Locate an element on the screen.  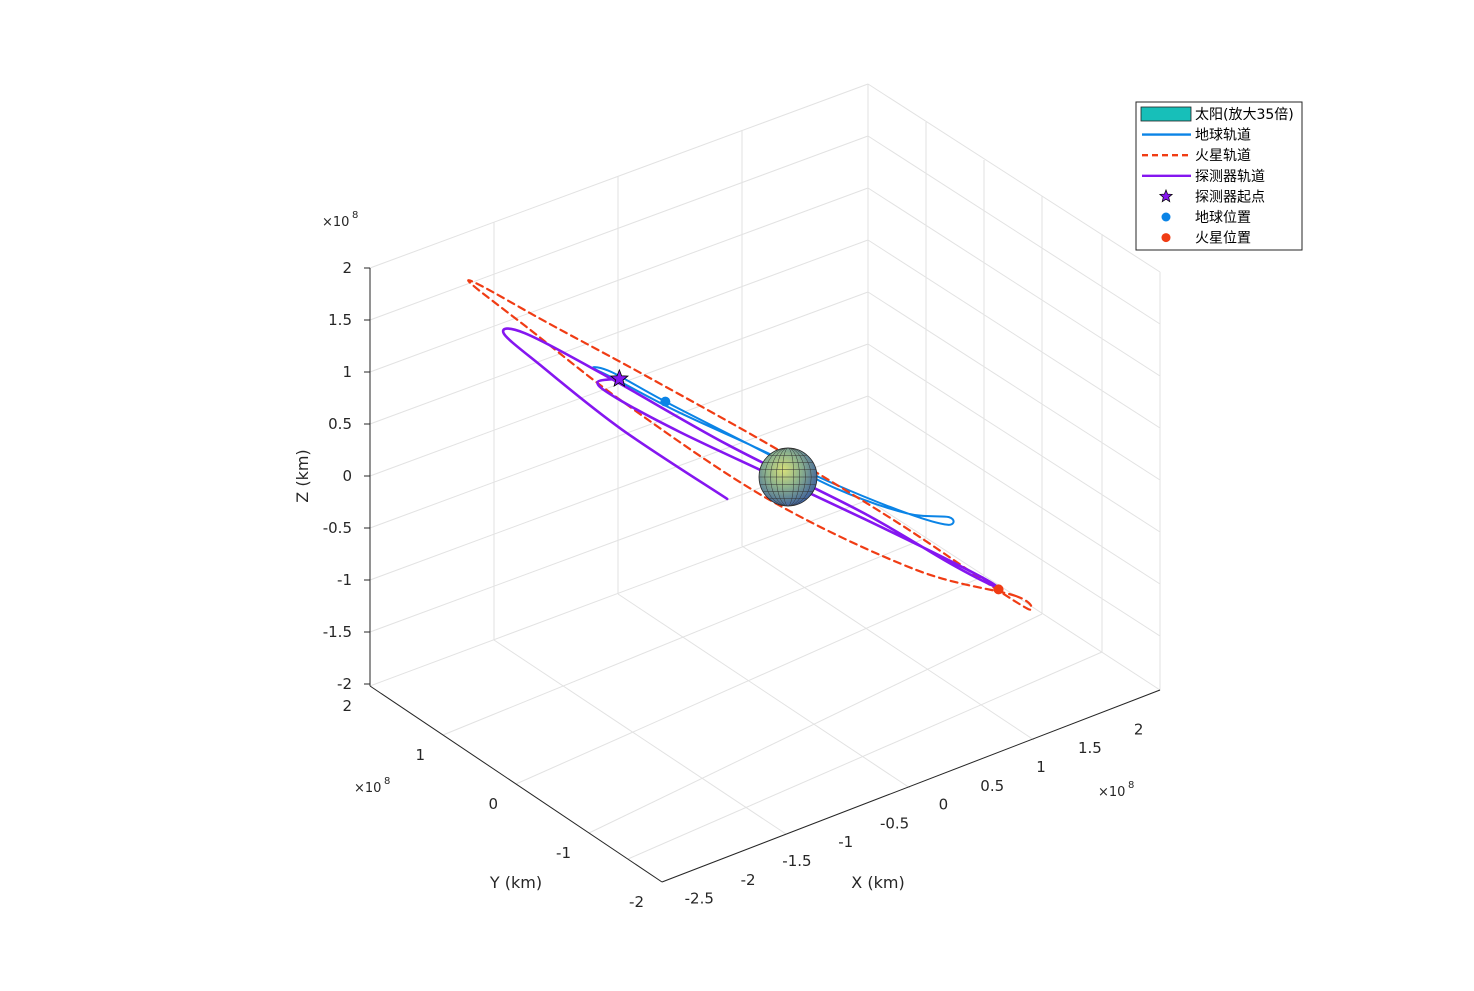
series-layer is located at coordinates (750, 445).